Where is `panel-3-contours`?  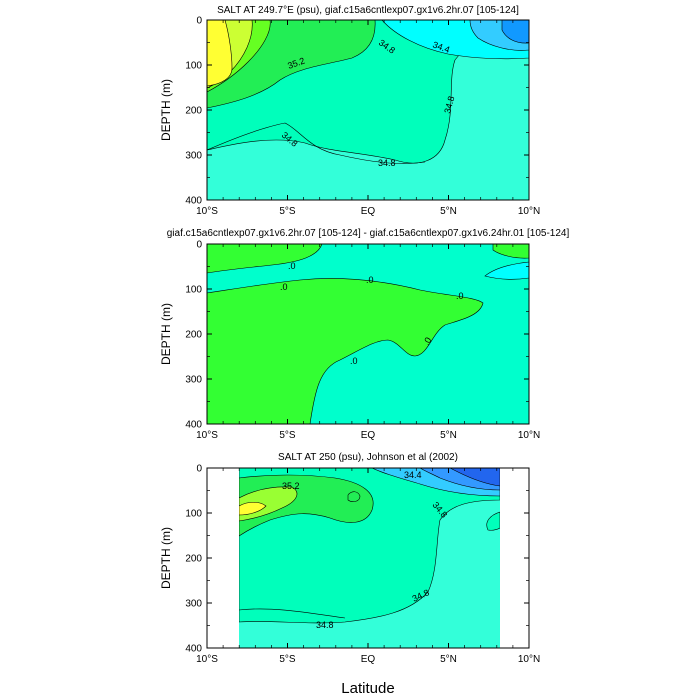
panel-3-contours is located at coordinates (369, 558).